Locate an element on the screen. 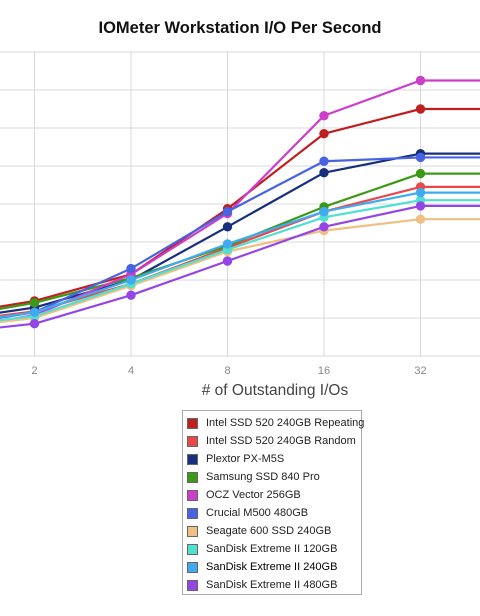 The height and width of the screenshot is (616, 480). legend-item: SanDisk Extreme II 120GB is located at coordinates (274, 549).